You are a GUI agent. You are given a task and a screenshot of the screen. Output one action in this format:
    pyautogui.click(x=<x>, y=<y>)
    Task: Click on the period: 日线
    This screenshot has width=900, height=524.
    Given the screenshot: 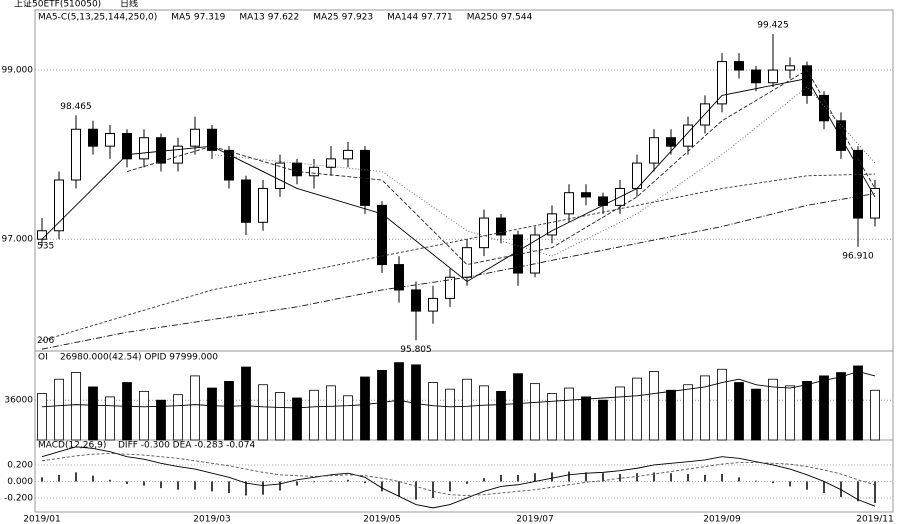 What is the action you would take?
    pyautogui.click(x=129, y=5)
    